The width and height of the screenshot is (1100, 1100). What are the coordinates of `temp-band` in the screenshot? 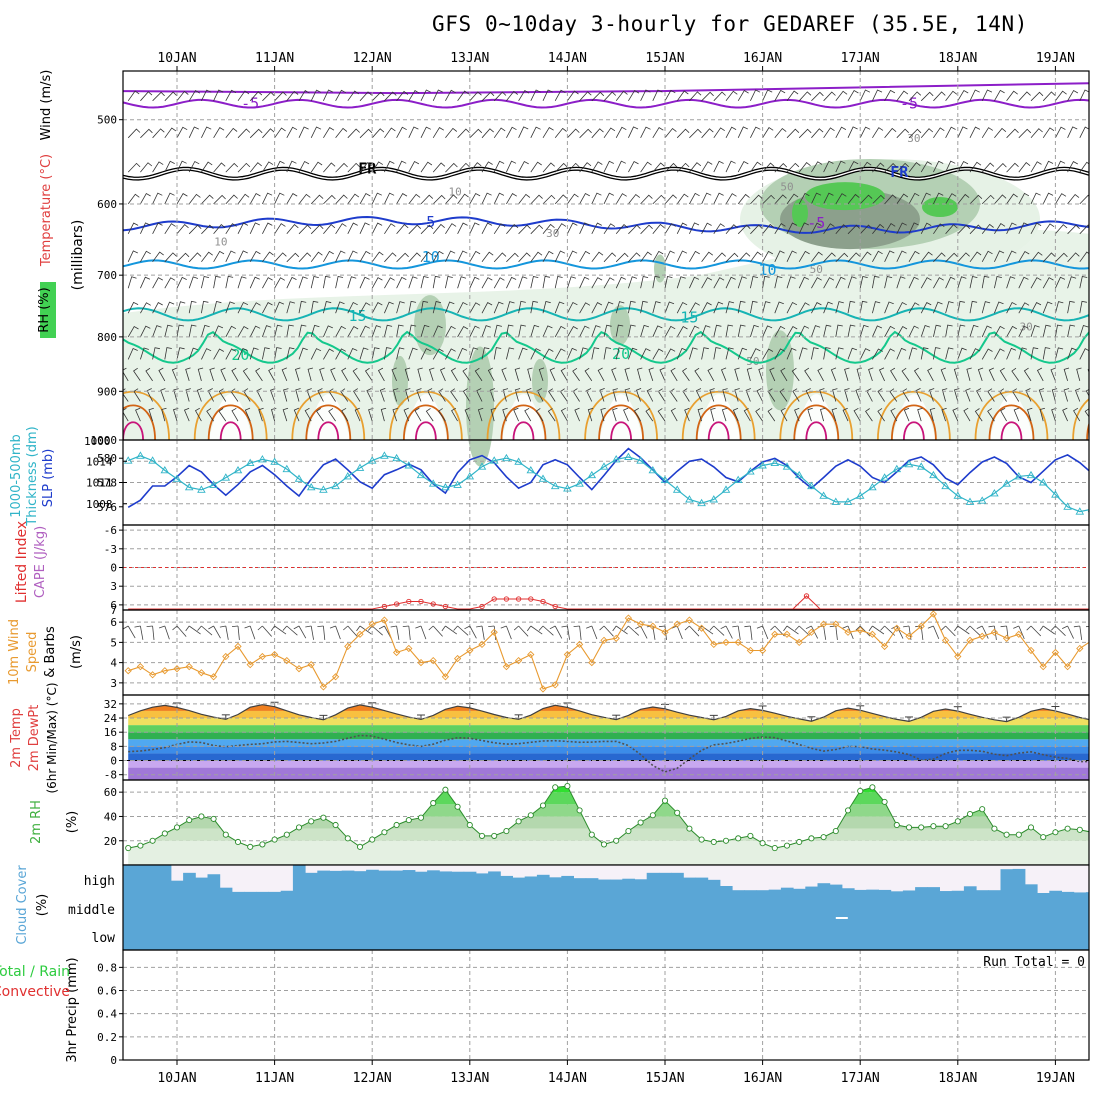 It's located at (608, 743).